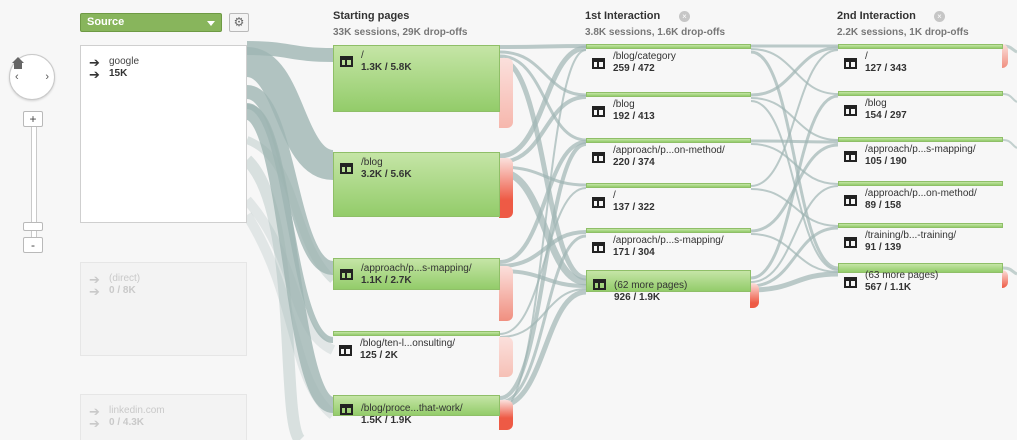  Describe the element at coordinates (911, 235) in the screenshot. I see `page-label: /training/b...-training/` at that location.